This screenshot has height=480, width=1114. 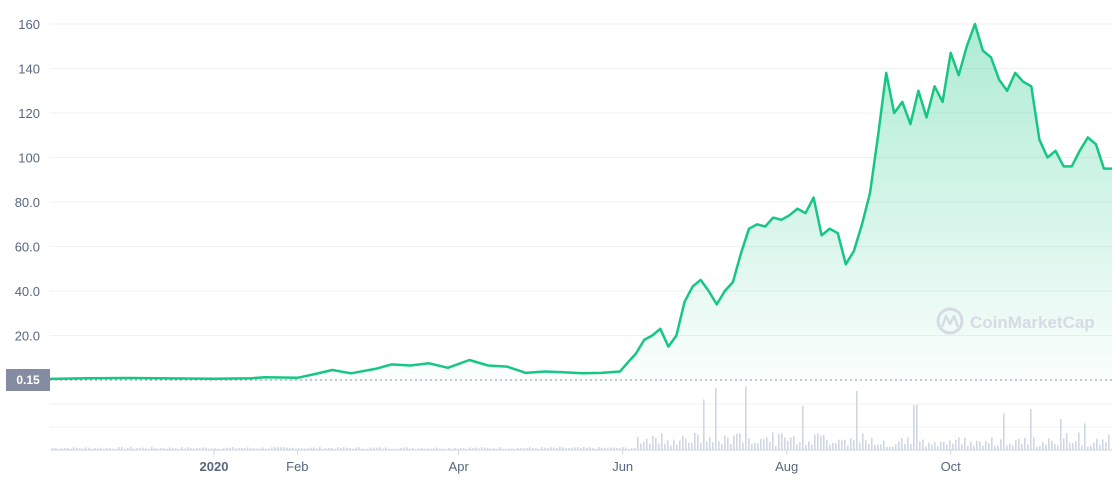 I want to click on current-price-label: 0.15, so click(x=28, y=380).